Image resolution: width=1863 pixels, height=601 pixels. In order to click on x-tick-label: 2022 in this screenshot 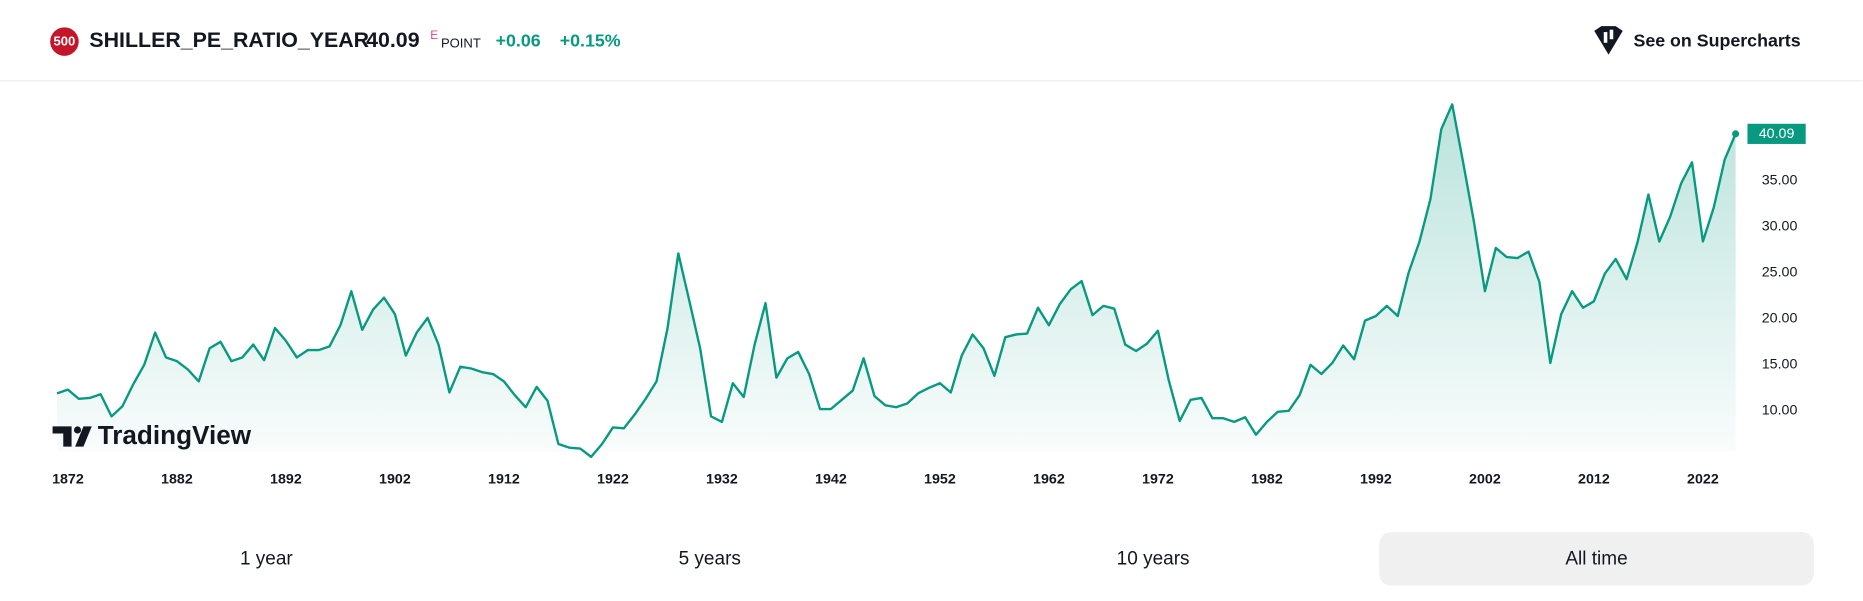, I will do `click(1703, 480)`.